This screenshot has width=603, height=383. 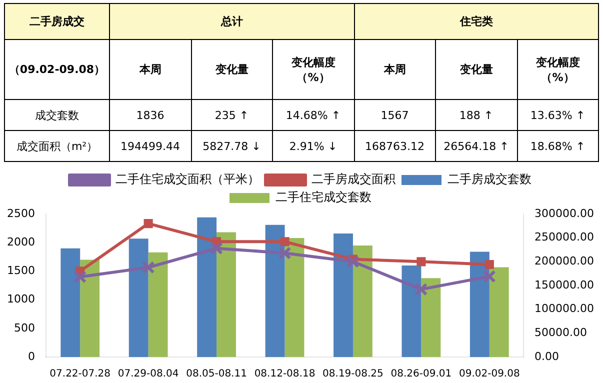 What do you see at coordinates (148, 374) in the screenshot?
I see `x-tick-label: 07.29-08.04` at bounding box center [148, 374].